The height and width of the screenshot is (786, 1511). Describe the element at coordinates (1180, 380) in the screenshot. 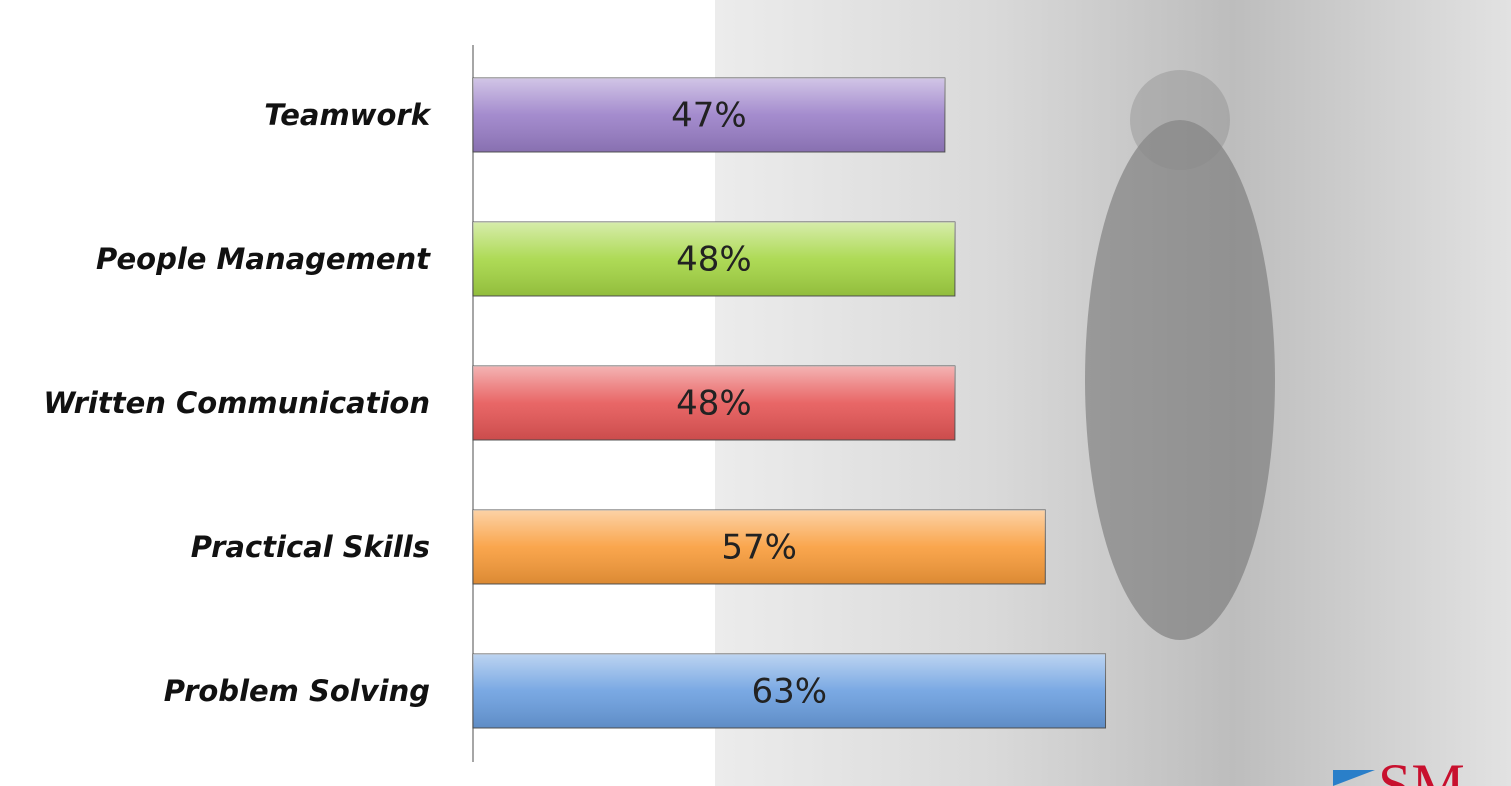

I see `figure-silhouette` at that location.